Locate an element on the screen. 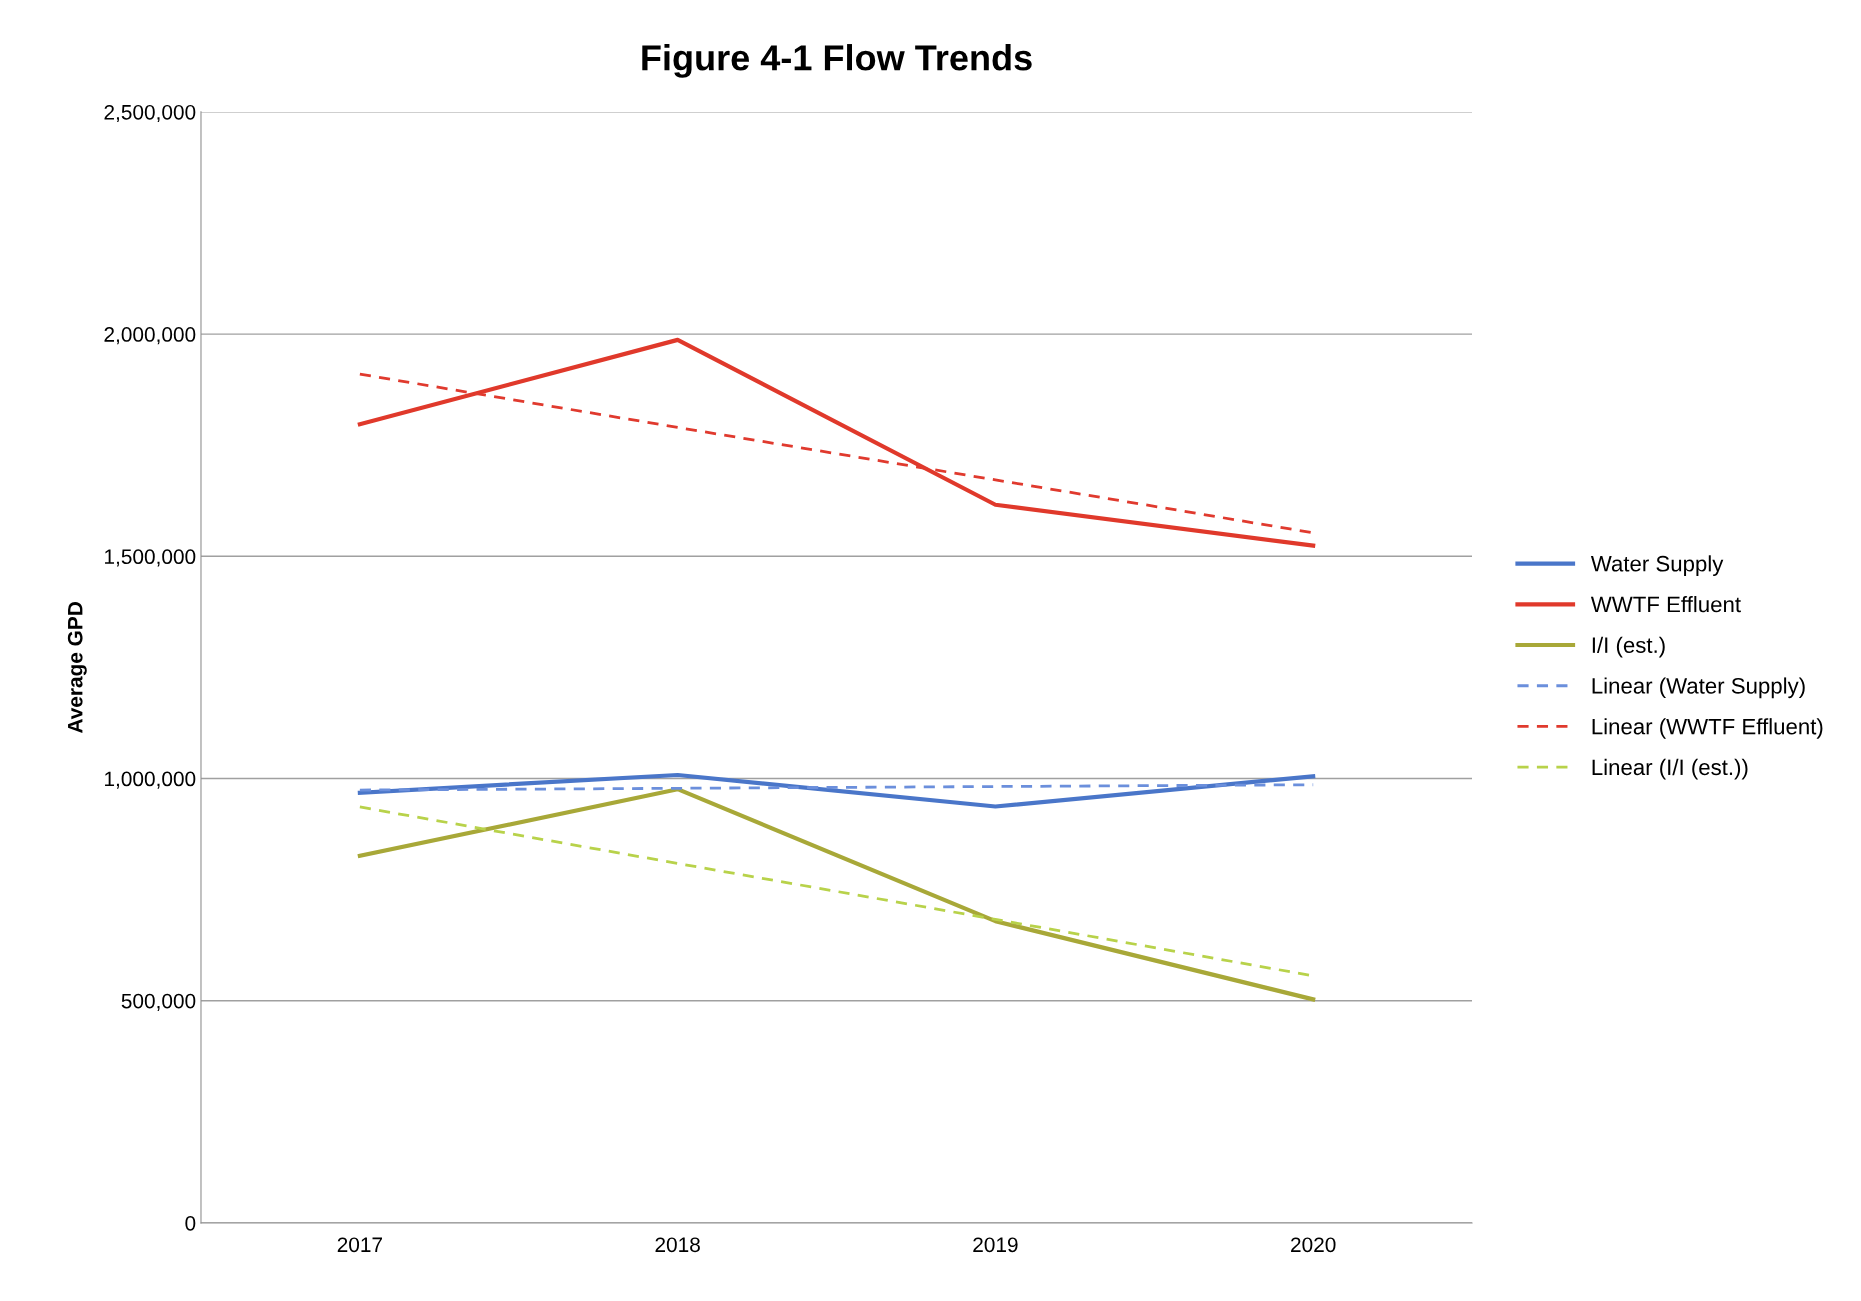 Image resolution: width=1861 pixels, height=1301 pixels. y-tick-label: 2,500,000 is located at coordinates (150, 113).